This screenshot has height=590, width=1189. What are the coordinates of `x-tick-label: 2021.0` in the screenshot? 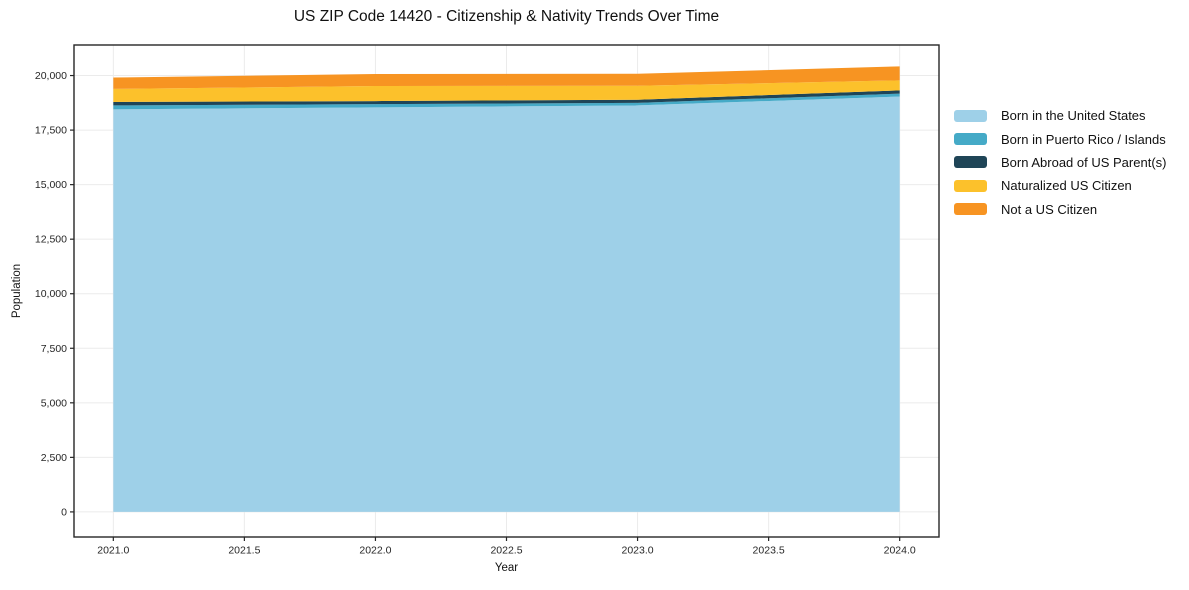 It's located at (113, 551).